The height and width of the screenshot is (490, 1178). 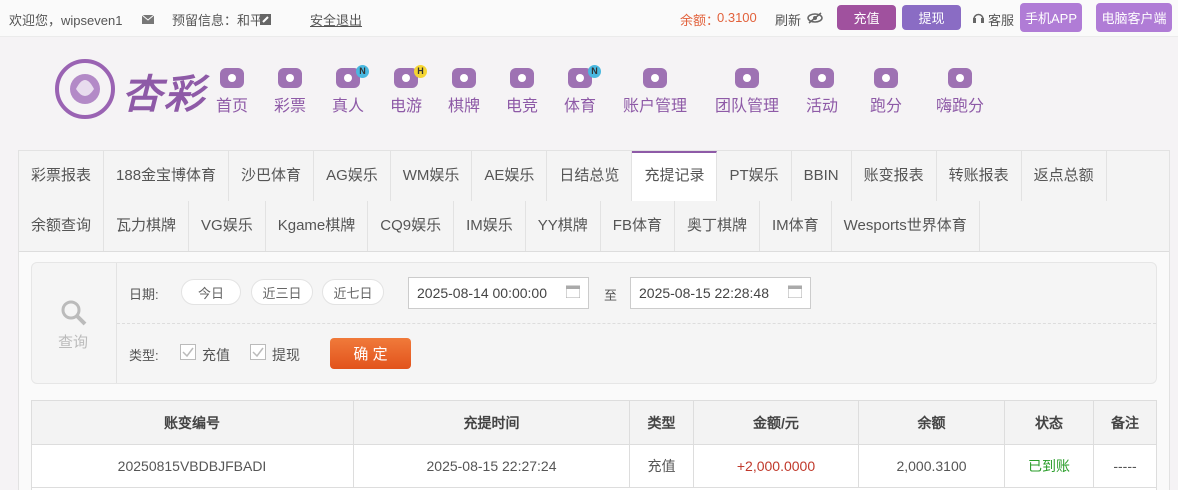 What do you see at coordinates (62, 226) in the screenshot?
I see `tab: 余额查询` at bounding box center [62, 226].